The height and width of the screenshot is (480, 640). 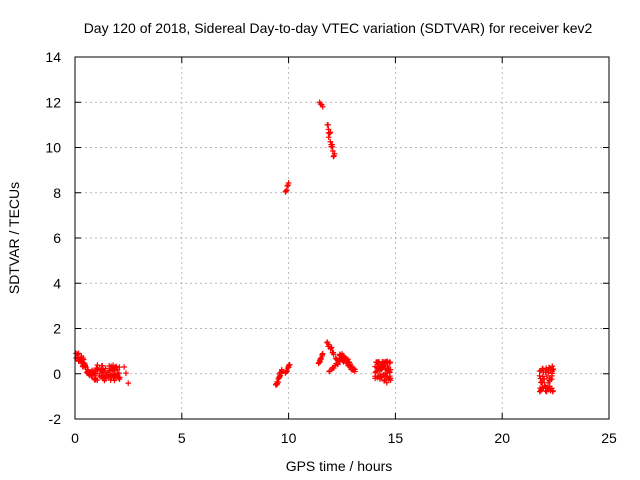 I want to click on y-tick-label: 4, so click(x=57, y=283).